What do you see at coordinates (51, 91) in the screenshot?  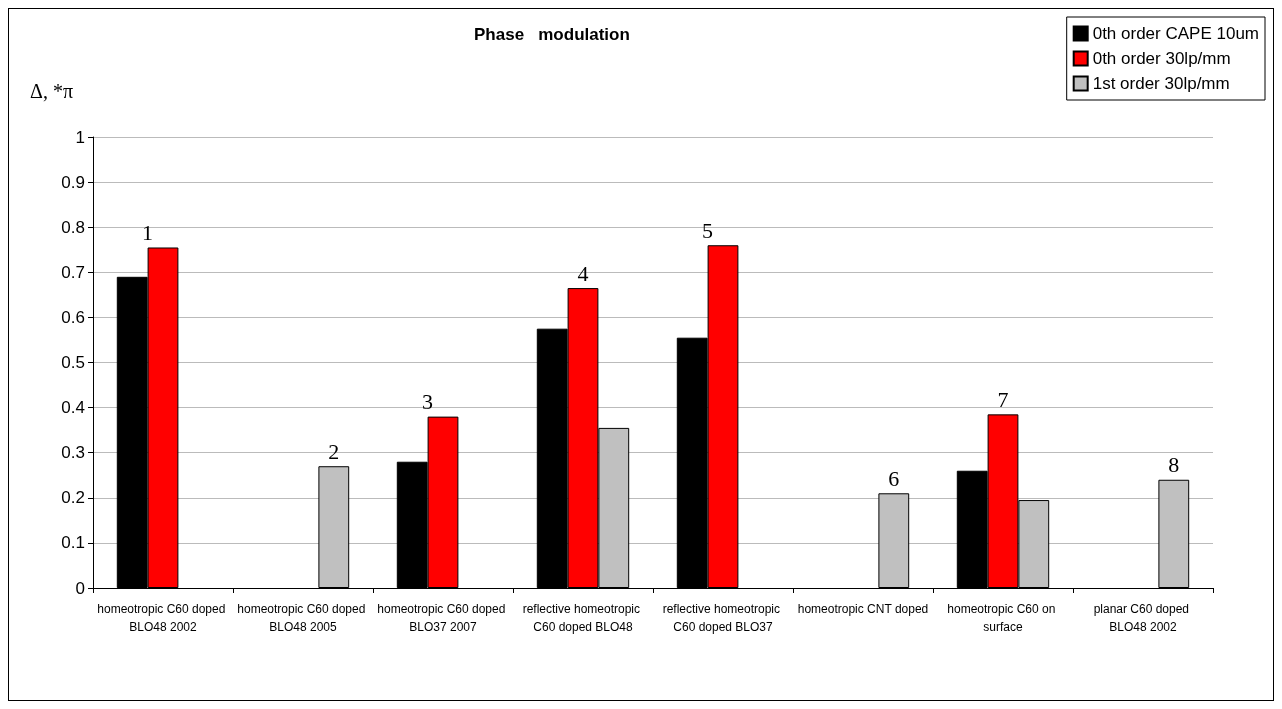 I see `y-axis-title: Δ, *π` at bounding box center [51, 91].